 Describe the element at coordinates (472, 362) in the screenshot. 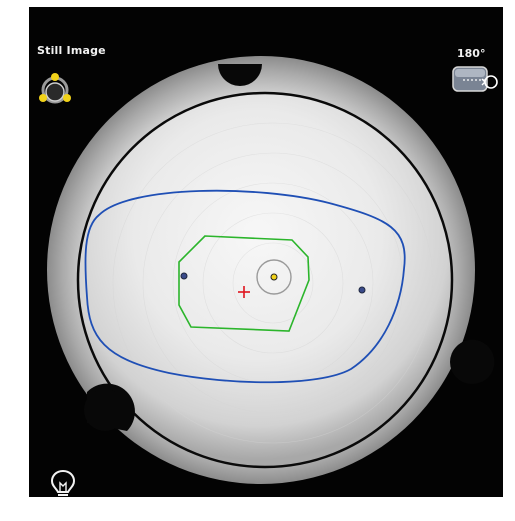

I see `holder-pin-right-disc` at that location.